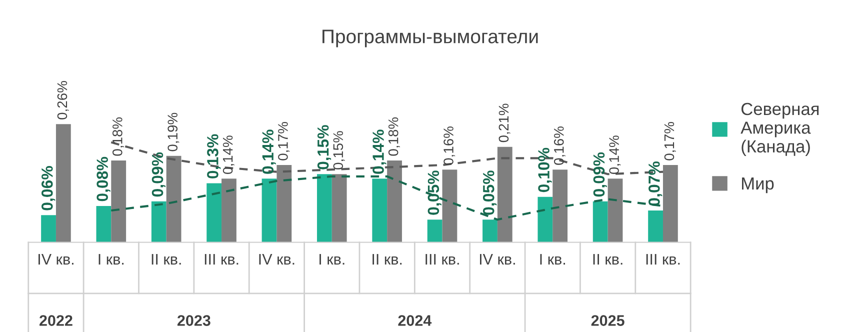 The image size is (860, 332). I want to click on text: 2023, so click(193, 320).